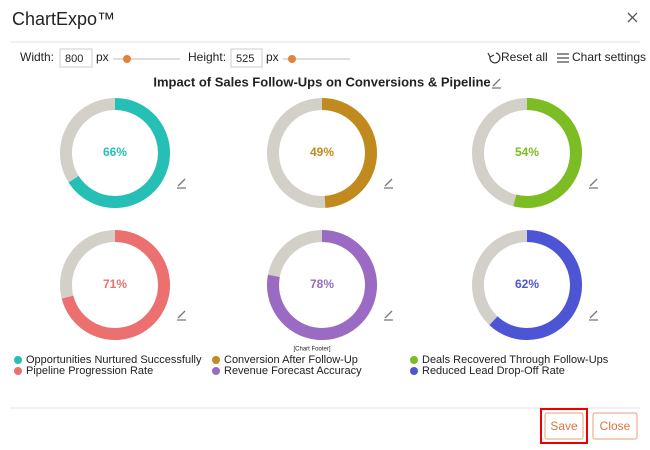  I want to click on width-label: Width:, so click(37, 57).